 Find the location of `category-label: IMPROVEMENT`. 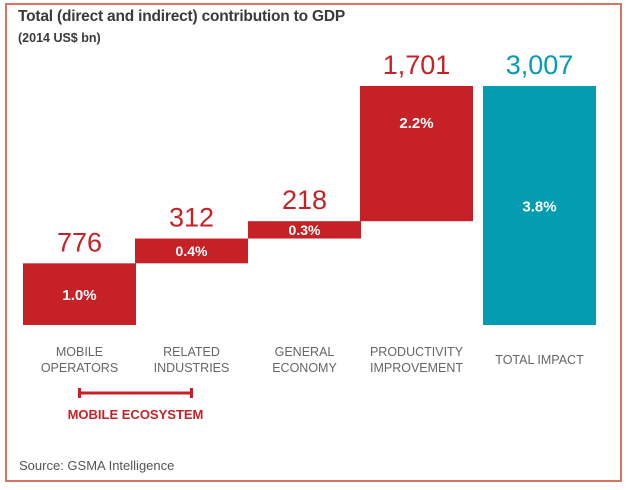

category-label: IMPROVEMENT is located at coordinates (416, 368).